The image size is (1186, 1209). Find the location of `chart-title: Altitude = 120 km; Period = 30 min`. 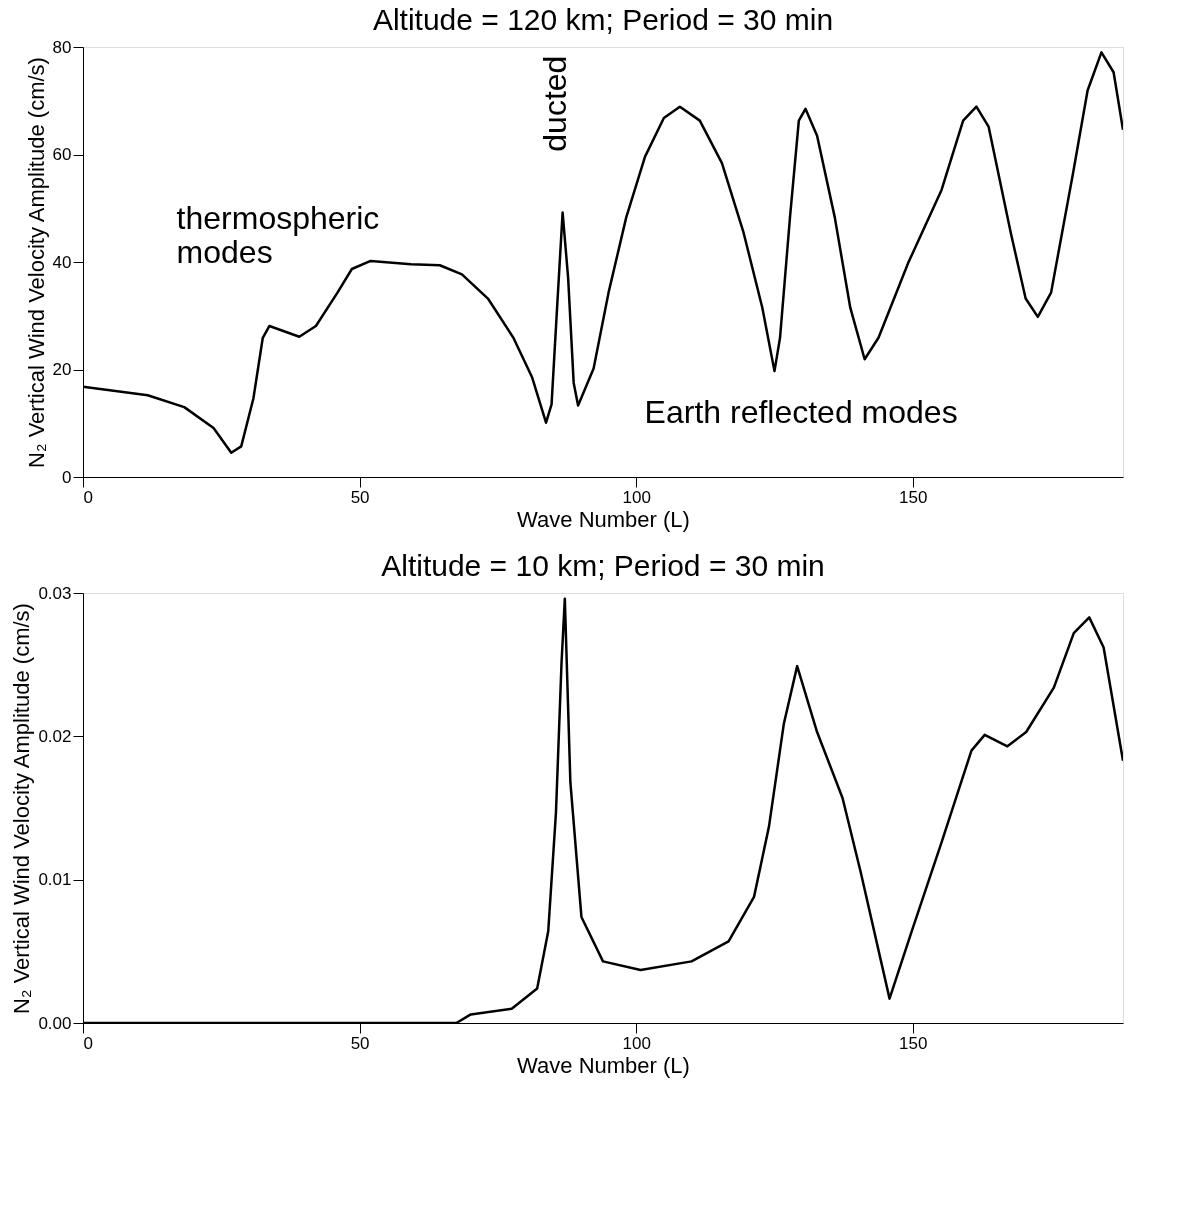

chart-title: Altitude = 120 km; Period = 30 min is located at coordinates (603, 19).